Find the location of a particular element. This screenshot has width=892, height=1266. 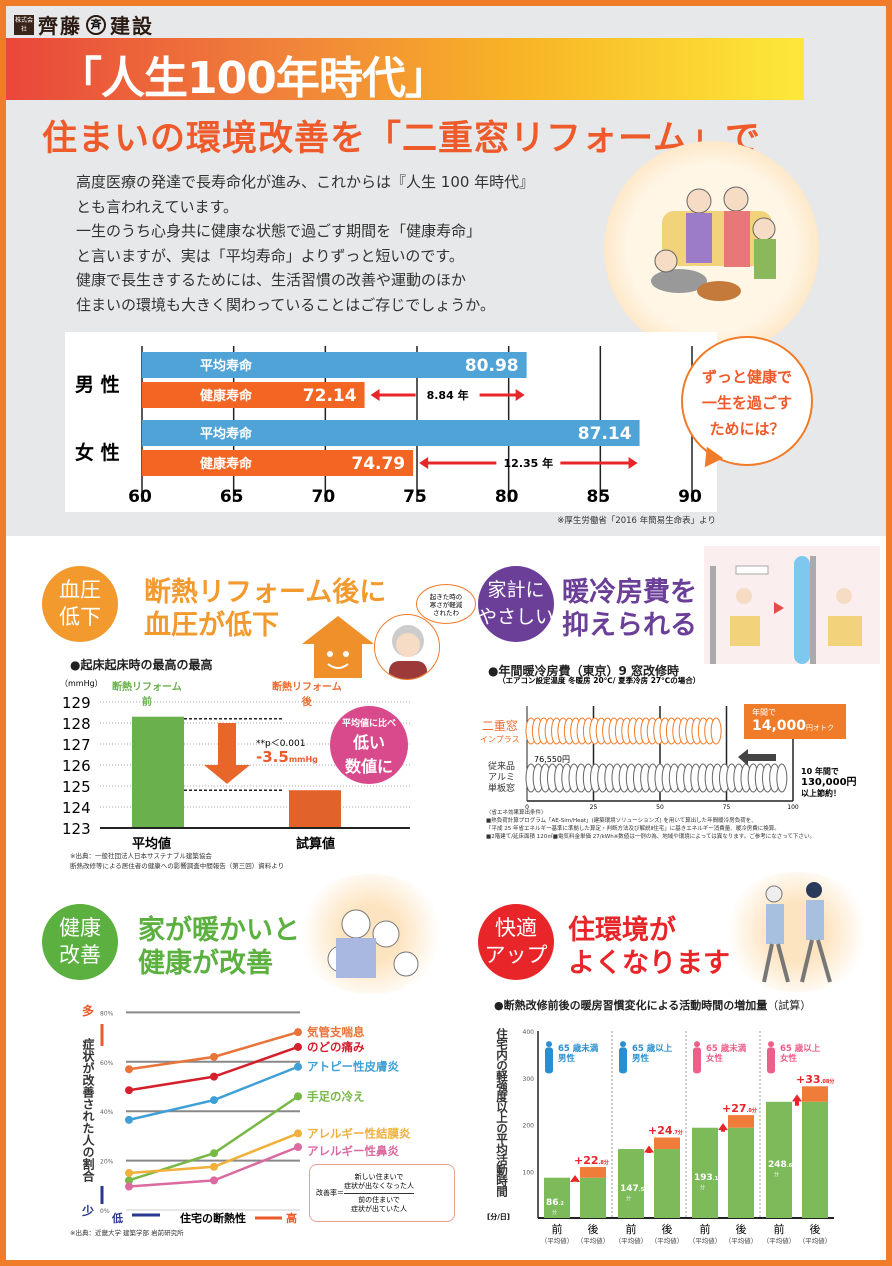

avg-life-label: 平均寿命 is located at coordinates (226, 434).